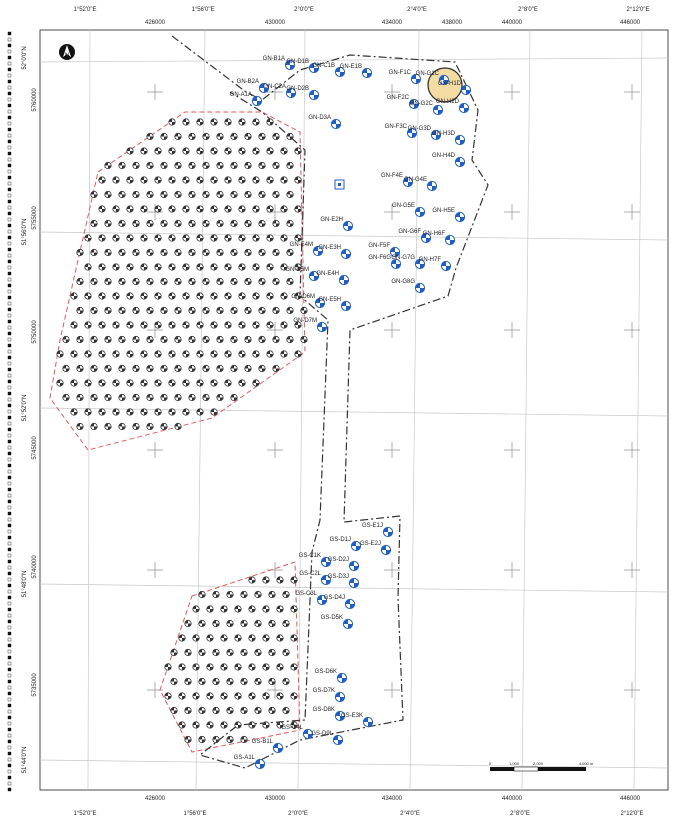 This screenshot has width=684, height=823. I want to click on south-turbine: GS-C4L, so click(297, 732).